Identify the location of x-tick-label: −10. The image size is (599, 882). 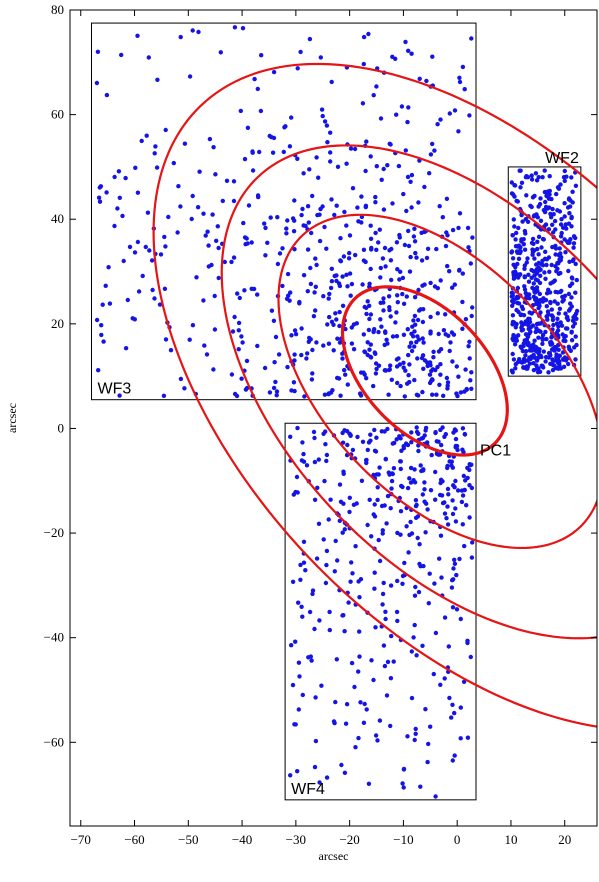
(403, 839).